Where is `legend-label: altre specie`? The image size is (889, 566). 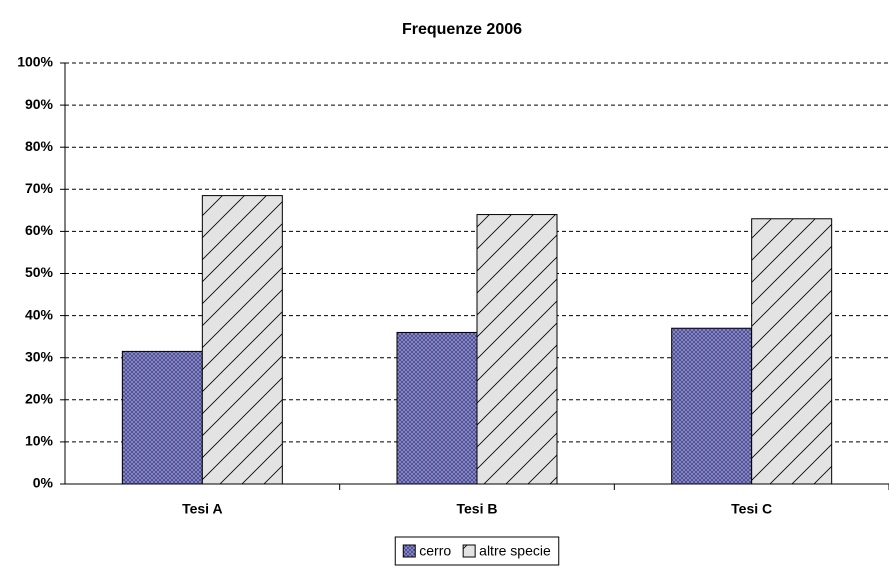 legend-label: altre specie is located at coordinates (515, 551).